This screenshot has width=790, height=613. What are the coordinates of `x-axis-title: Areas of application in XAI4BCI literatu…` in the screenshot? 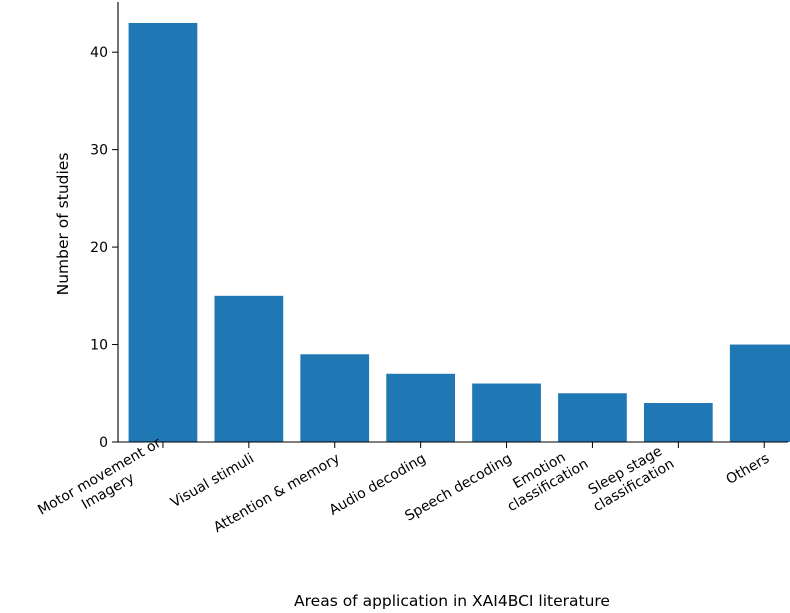 It's located at (452, 601).